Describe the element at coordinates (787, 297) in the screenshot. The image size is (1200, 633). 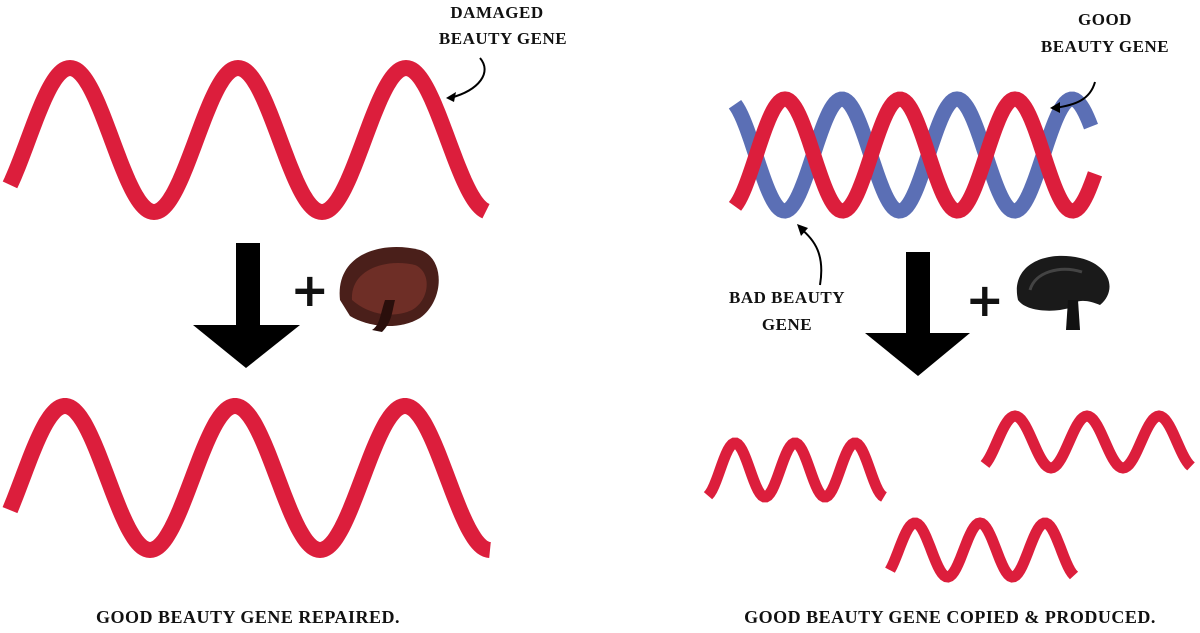
I see `label: BAD BEAUTY` at that location.